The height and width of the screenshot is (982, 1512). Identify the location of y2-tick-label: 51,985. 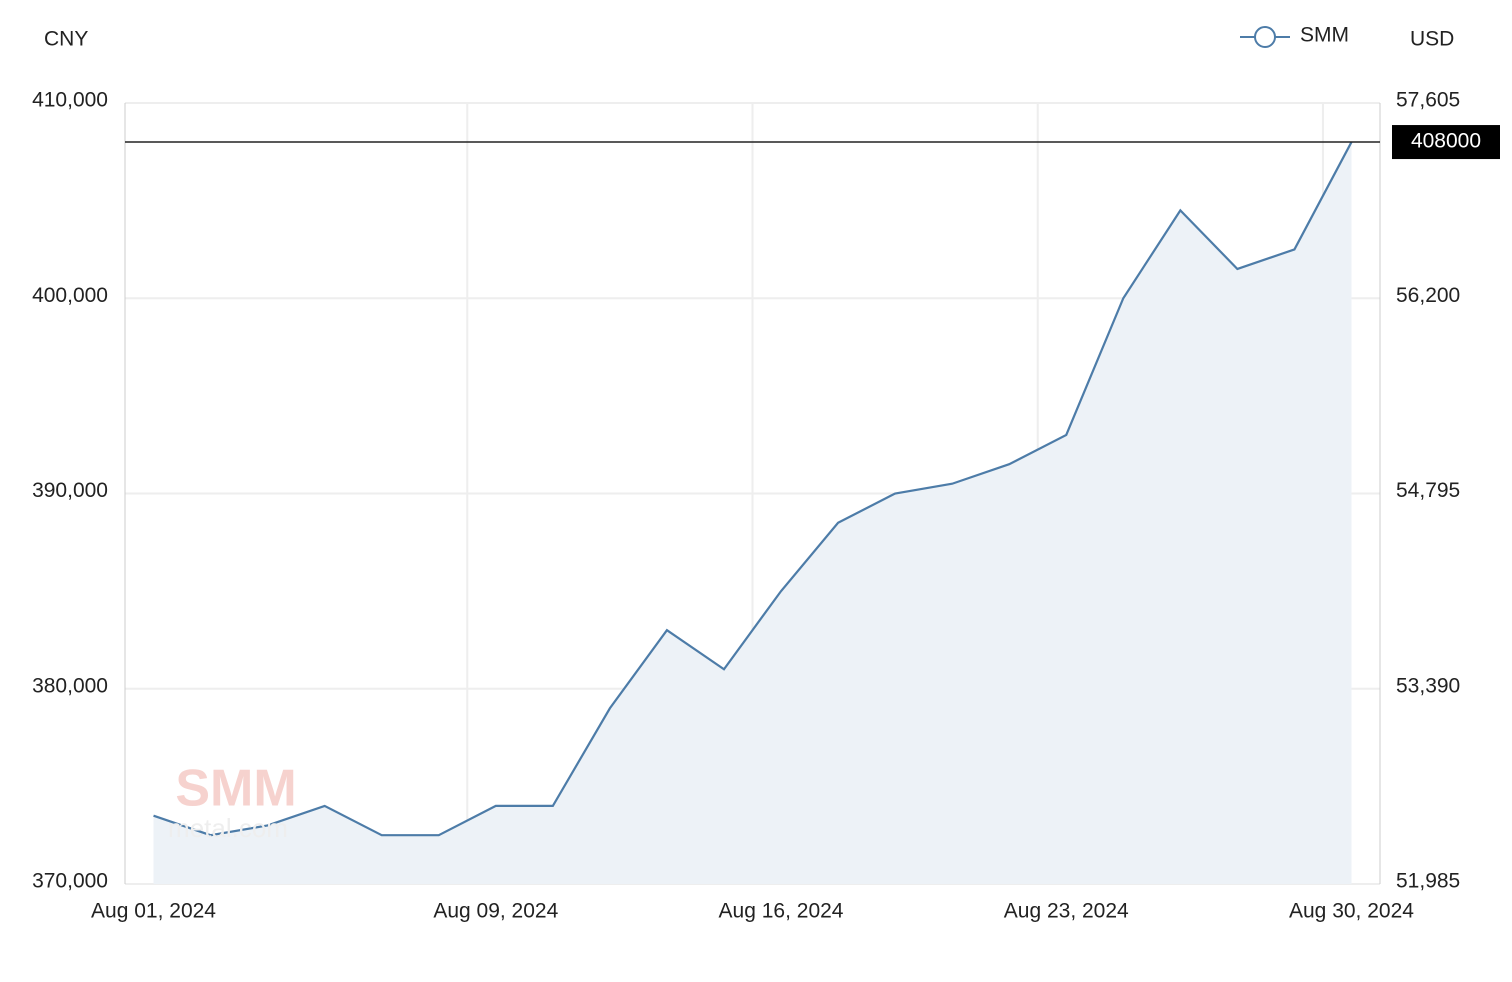
(1428, 881).